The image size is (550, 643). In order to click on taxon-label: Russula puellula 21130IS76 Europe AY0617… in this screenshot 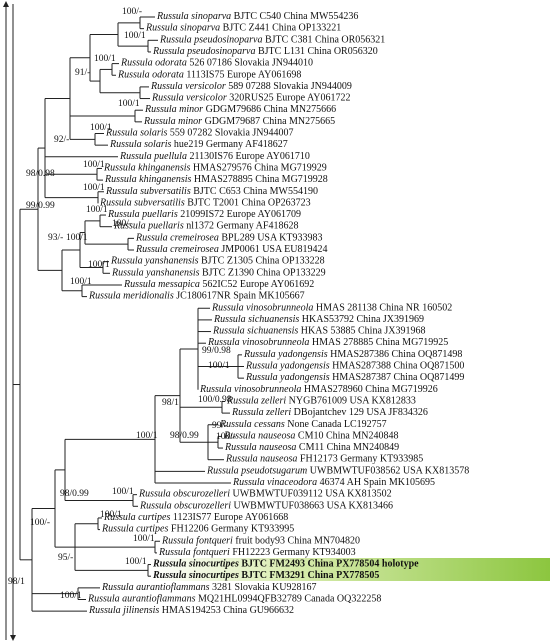, I will do `click(214, 156)`.